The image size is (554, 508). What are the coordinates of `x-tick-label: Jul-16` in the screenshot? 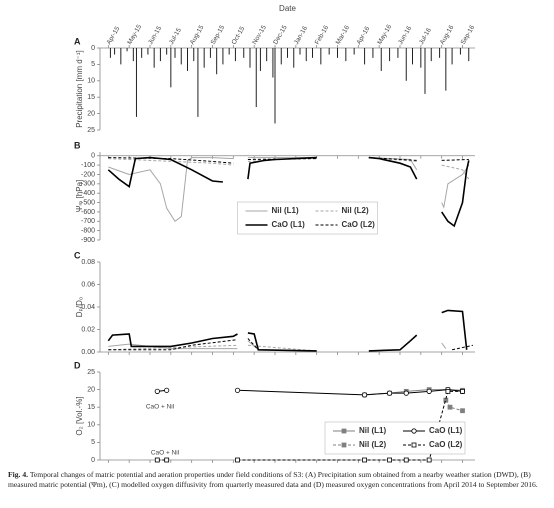 It's located at (425, 36).